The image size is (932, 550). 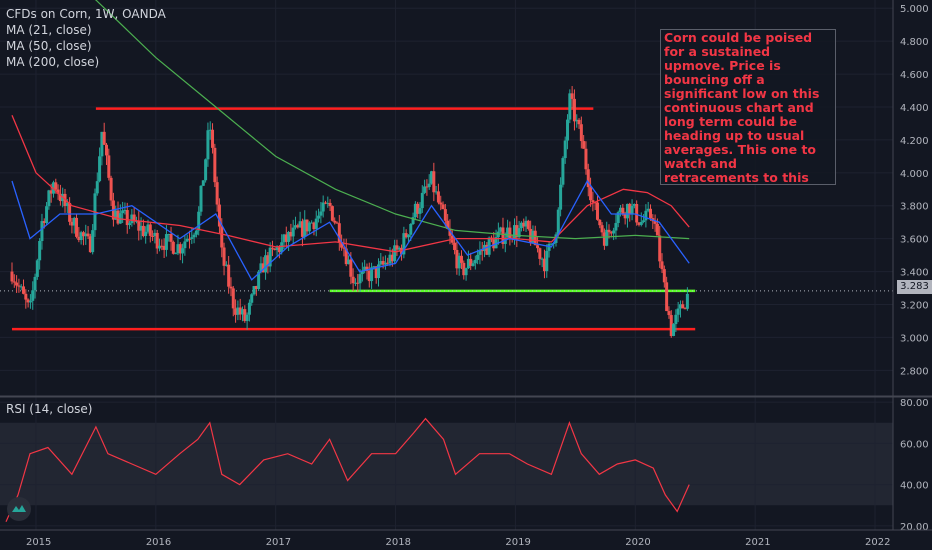 I want to click on ma21-line, so click(x=350, y=230).